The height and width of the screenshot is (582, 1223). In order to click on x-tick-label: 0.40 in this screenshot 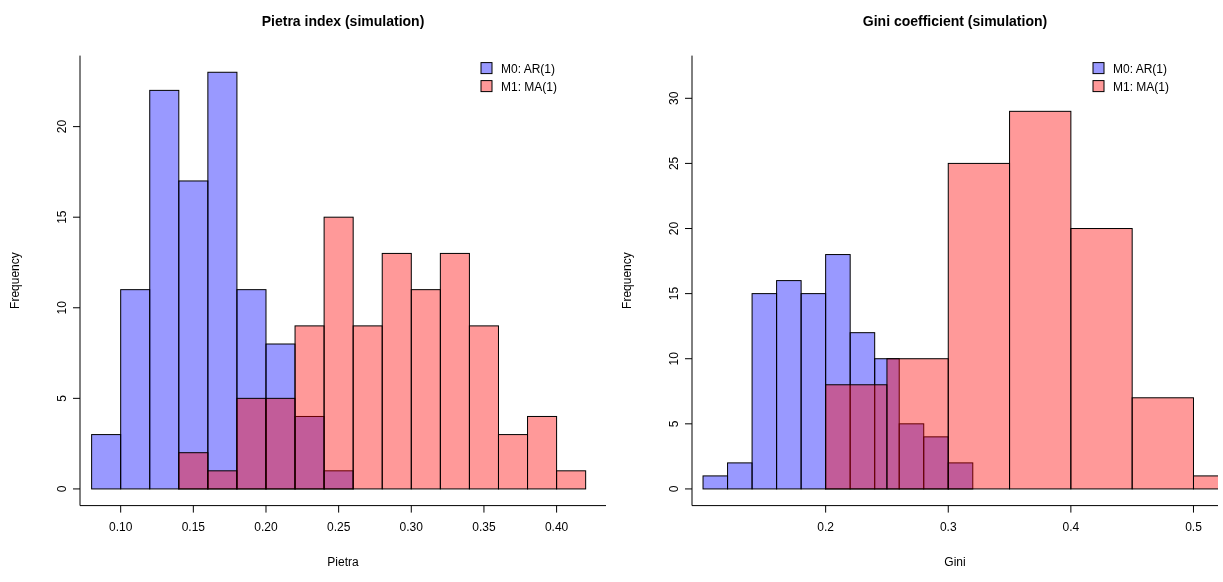, I will do `click(556, 526)`.